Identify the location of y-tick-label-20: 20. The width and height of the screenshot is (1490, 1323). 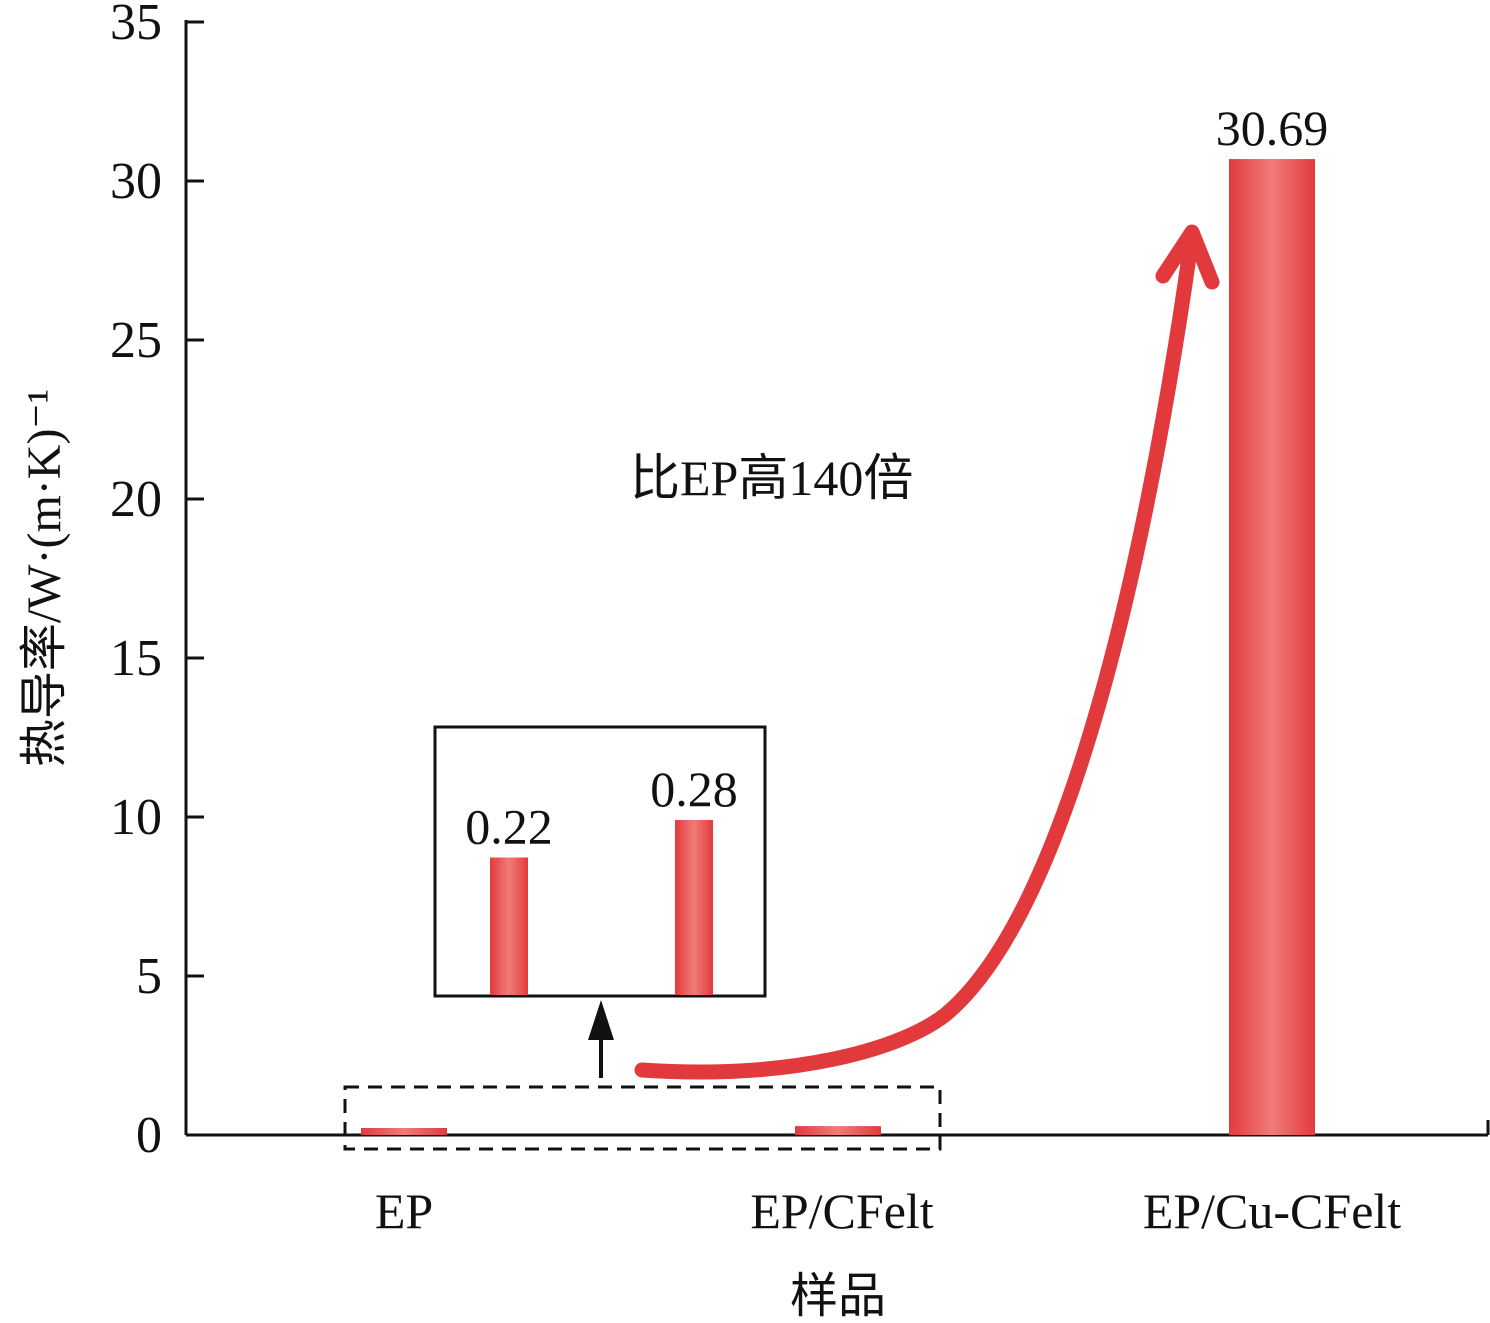
(136, 499).